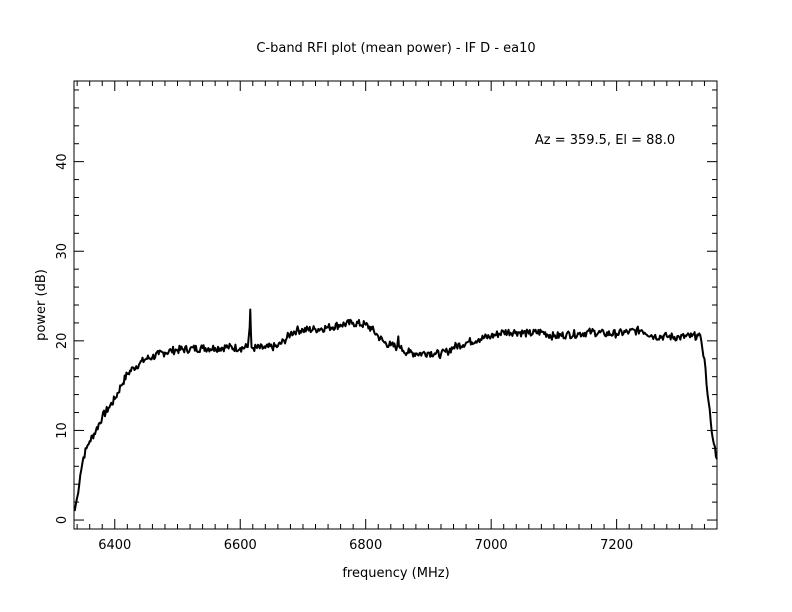 The height and width of the screenshot is (612, 792). What do you see at coordinates (62, 341) in the screenshot?
I see `y-tick-label: 20` at bounding box center [62, 341].